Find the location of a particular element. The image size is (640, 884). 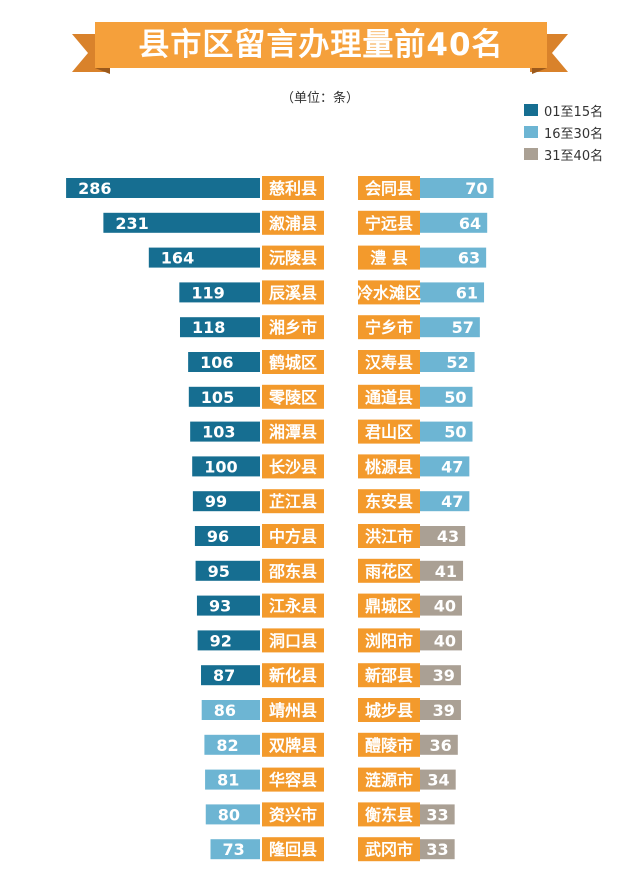

left-name-label: 湘潭县 is located at coordinates (293, 432).